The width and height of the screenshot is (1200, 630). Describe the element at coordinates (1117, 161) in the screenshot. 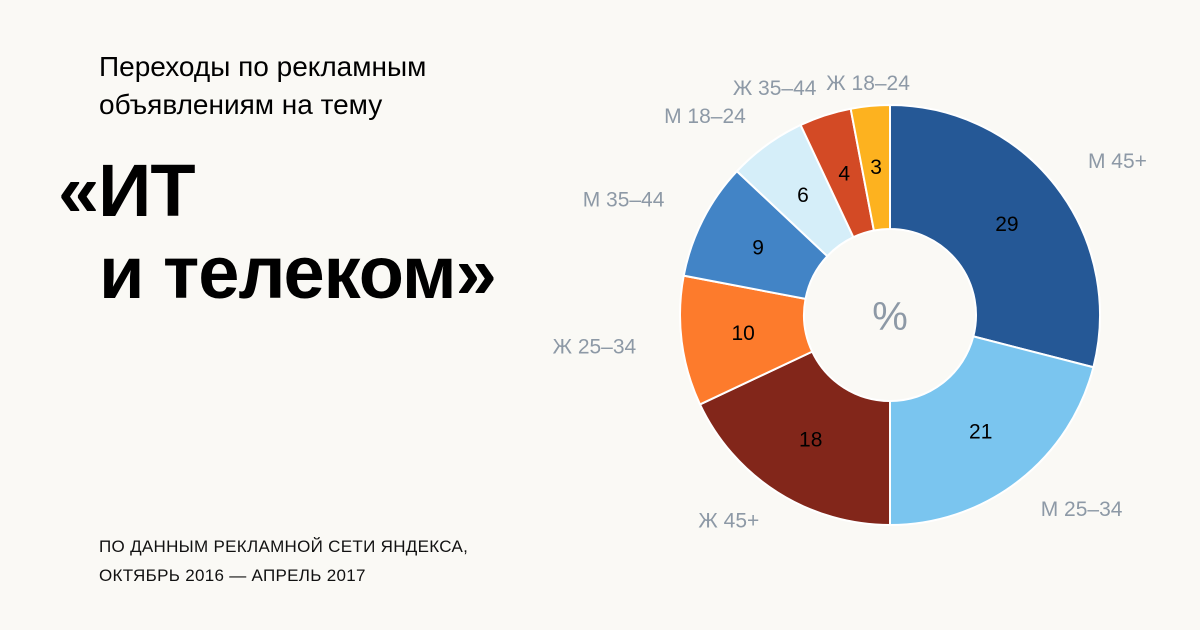

I see `slice-category-label: М 45+` at that location.